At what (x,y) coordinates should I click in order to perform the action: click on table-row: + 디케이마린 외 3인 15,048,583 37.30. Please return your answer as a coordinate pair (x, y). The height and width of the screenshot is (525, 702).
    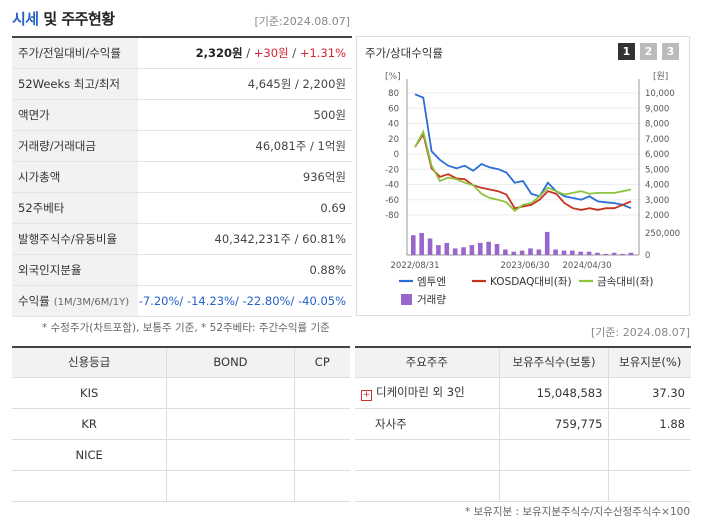
    Looking at the image, I should click on (523, 393).